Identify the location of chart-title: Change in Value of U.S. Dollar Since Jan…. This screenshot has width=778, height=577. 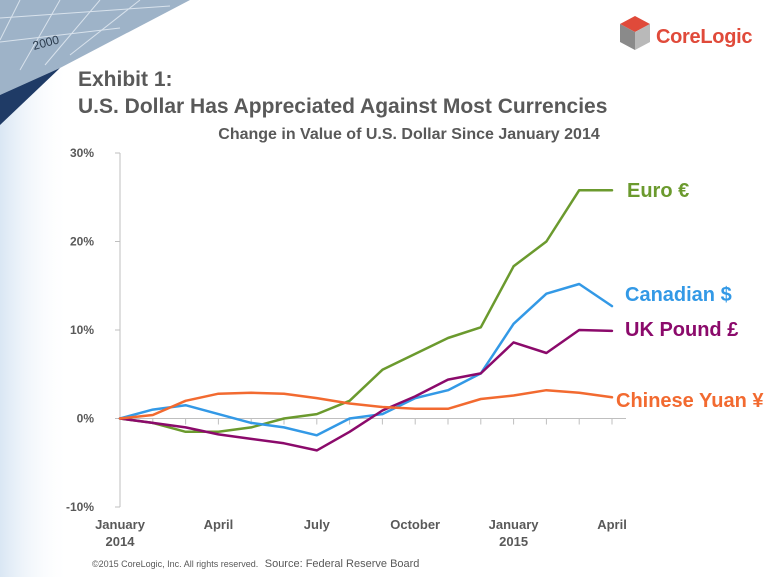
(409, 134).